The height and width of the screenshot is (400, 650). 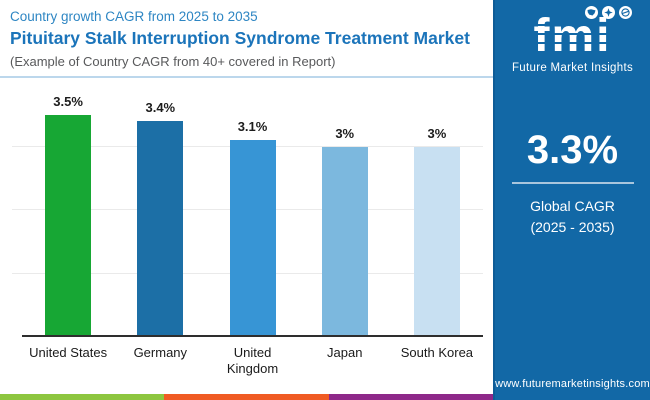 What do you see at coordinates (572, 217) in the screenshot?
I see `global-cagr-label: Global CAGR (2025 - 2035)` at bounding box center [572, 217].